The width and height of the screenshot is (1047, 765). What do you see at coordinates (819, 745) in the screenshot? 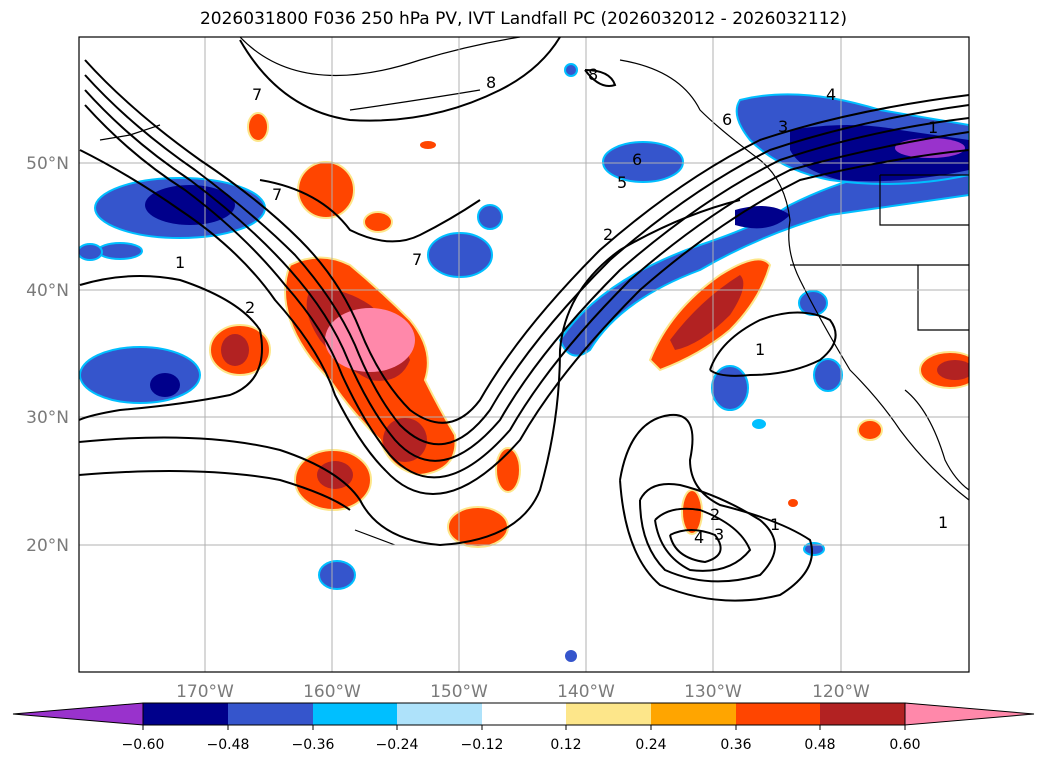
I see `colorbar-tick: 0.48` at bounding box center [819, 745].